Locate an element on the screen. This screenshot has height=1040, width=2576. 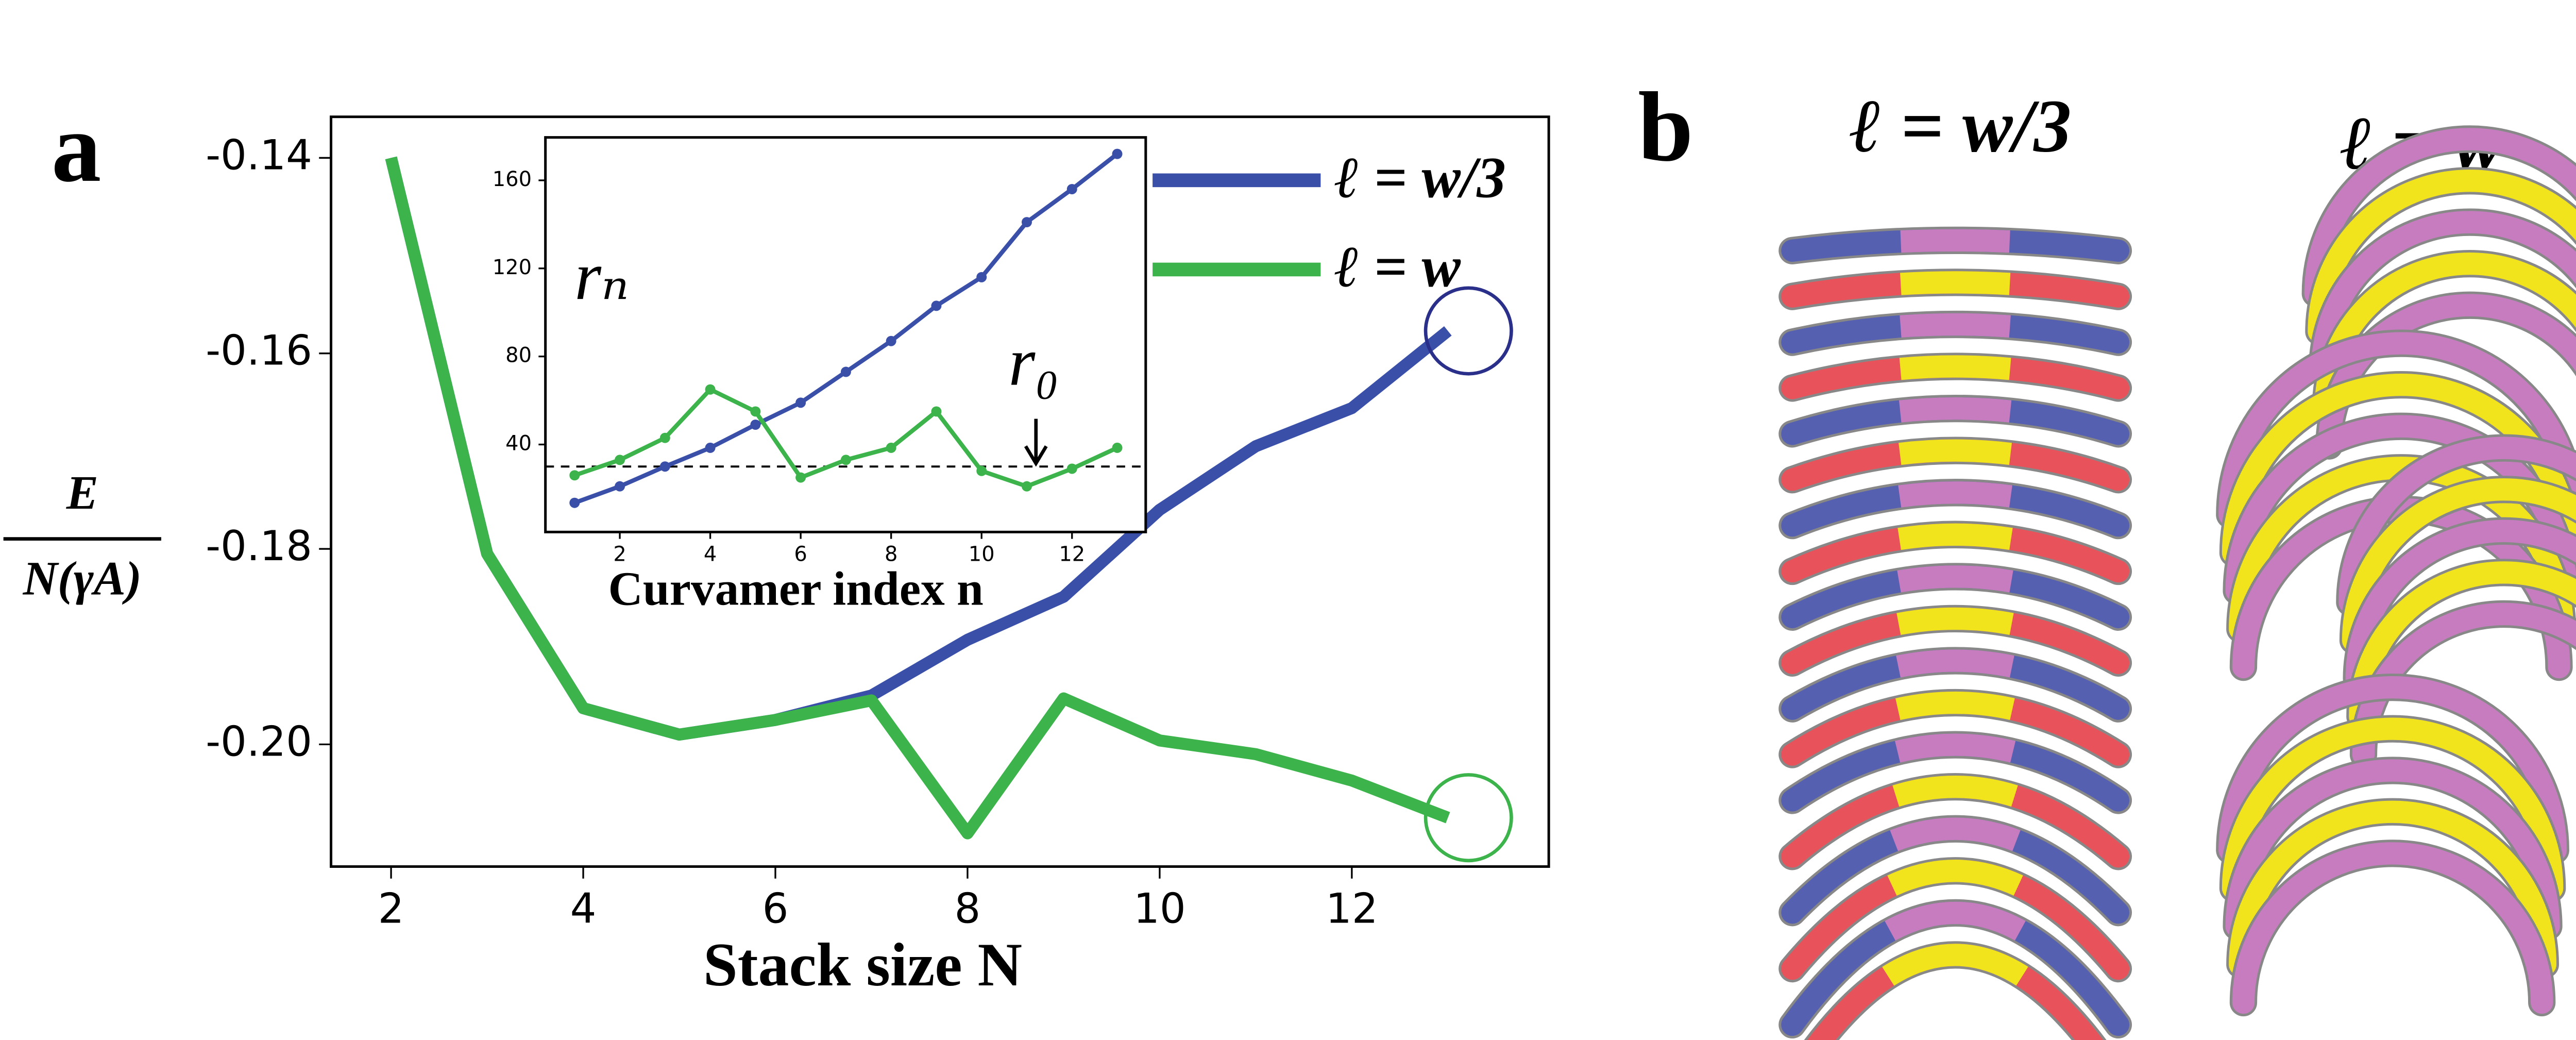
y-tick-label: -0.14 is located at coordinates (259, 155).